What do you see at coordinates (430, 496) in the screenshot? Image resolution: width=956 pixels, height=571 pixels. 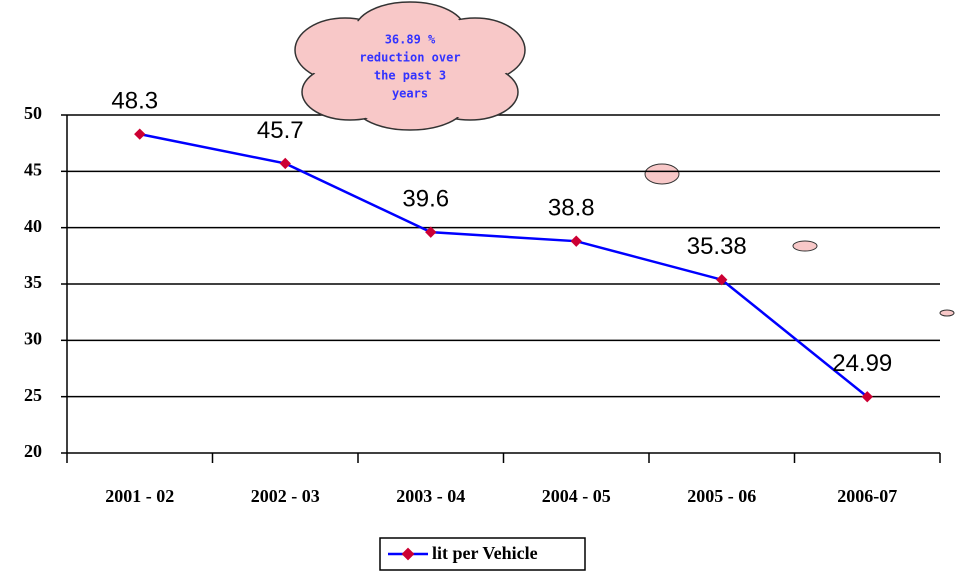 I see `x-tick-label: 2003 - 04` at bounding box center [430, 496].